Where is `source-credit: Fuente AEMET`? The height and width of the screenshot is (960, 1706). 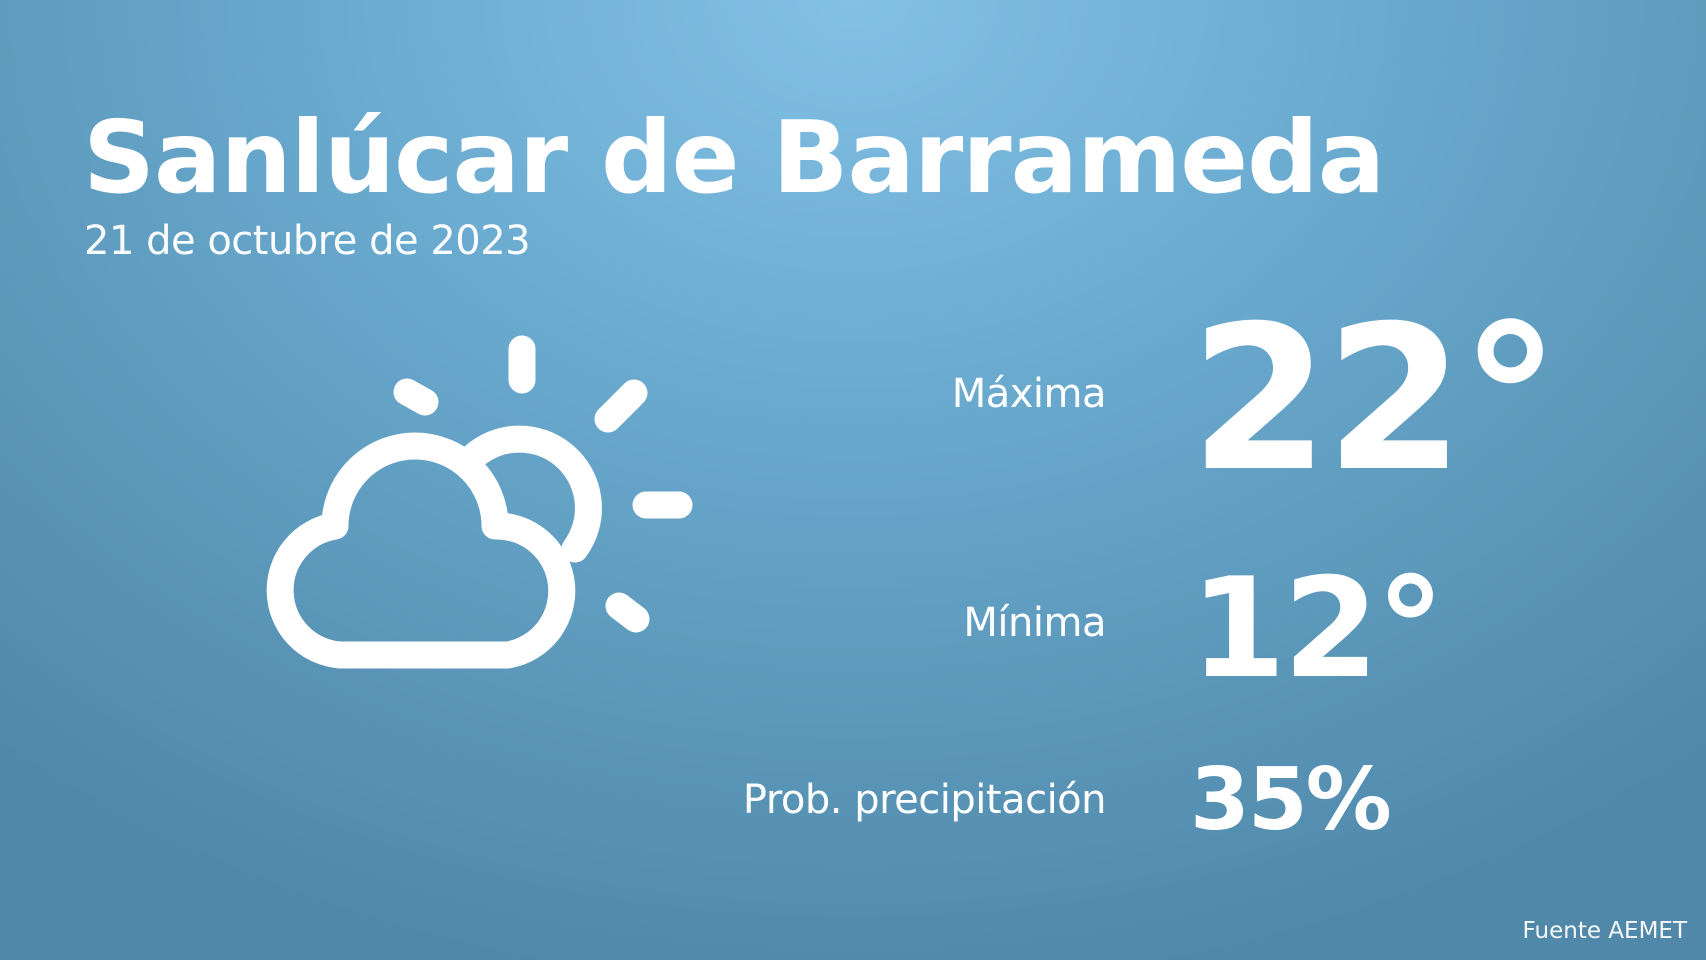 source-credit: Fuente AEMET is located at coordinates (1604, 931).